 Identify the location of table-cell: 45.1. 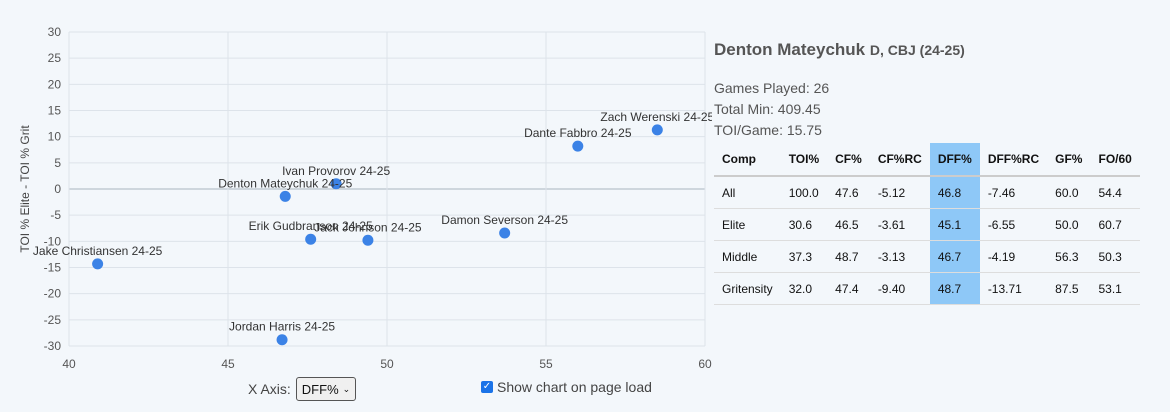
(954, 224).